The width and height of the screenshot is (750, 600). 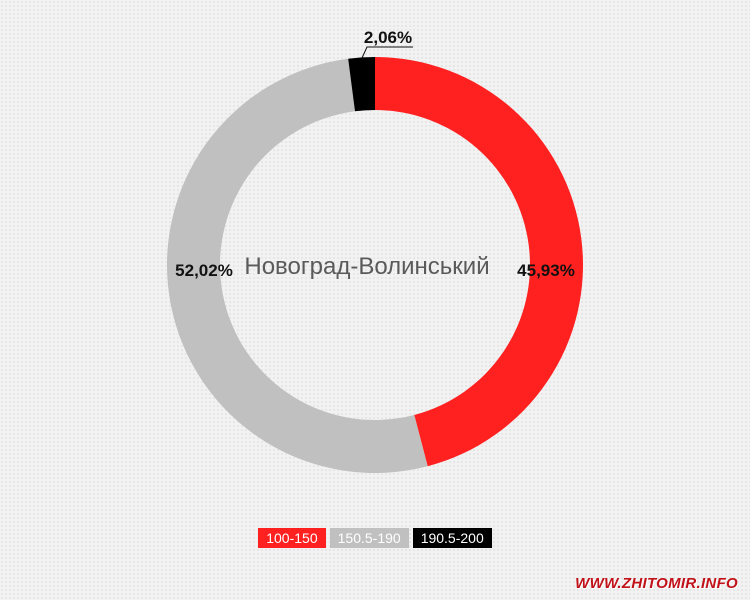 What do you see at coordinates (388, 37) in the screenshot?
I see `slice-label-190-5-200: 2,06%` at bounding box center [388, 37].